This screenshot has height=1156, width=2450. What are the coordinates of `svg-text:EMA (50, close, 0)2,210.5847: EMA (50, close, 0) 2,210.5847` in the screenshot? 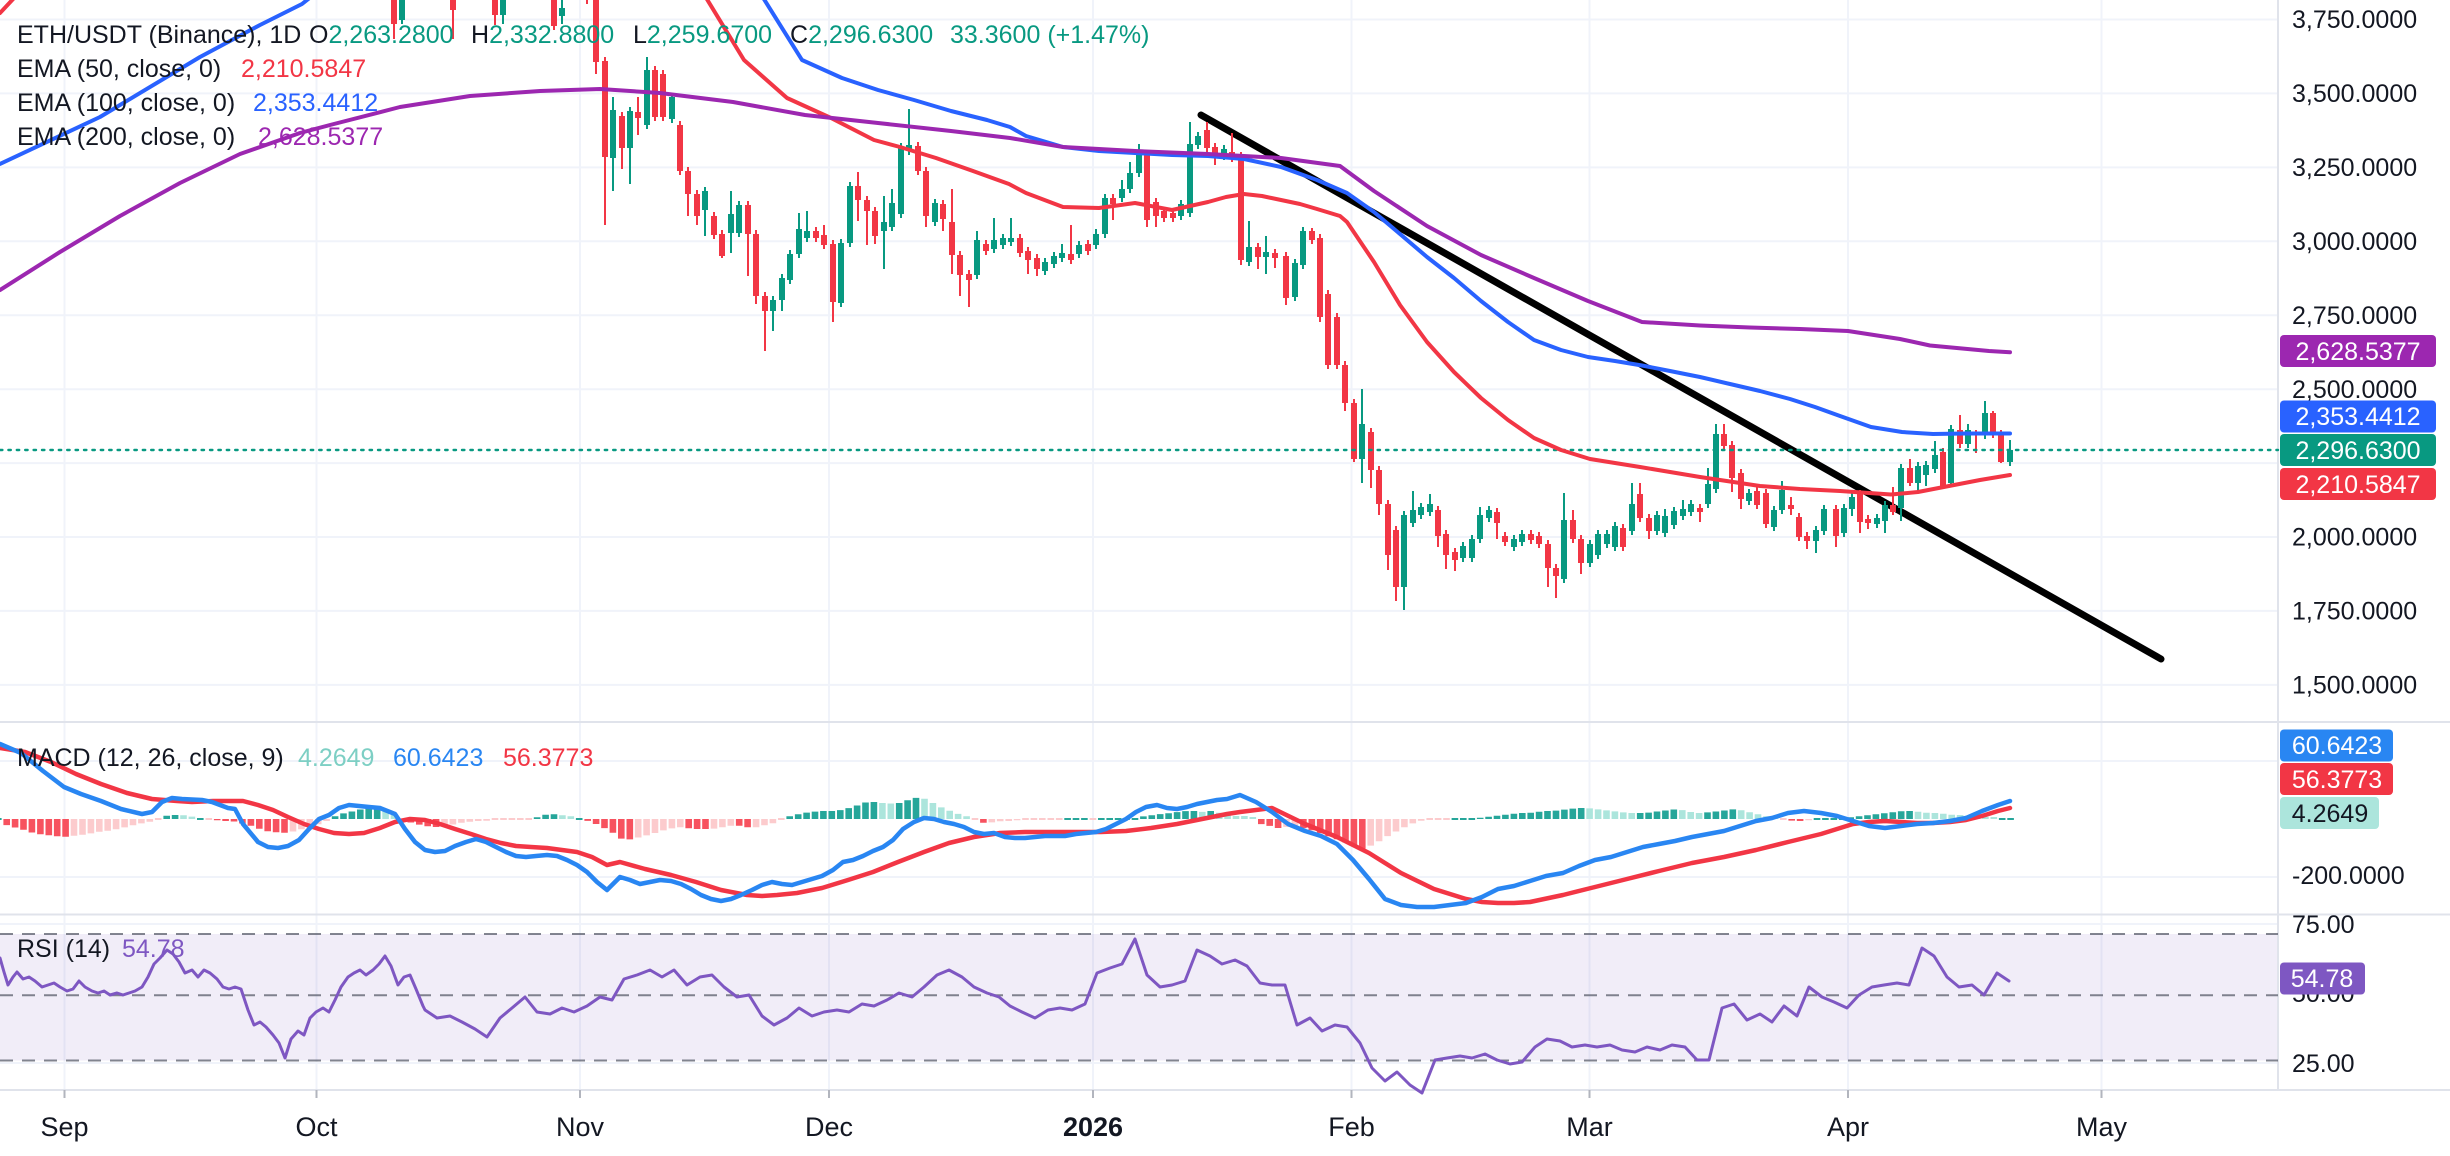 It's located at (191, 69).